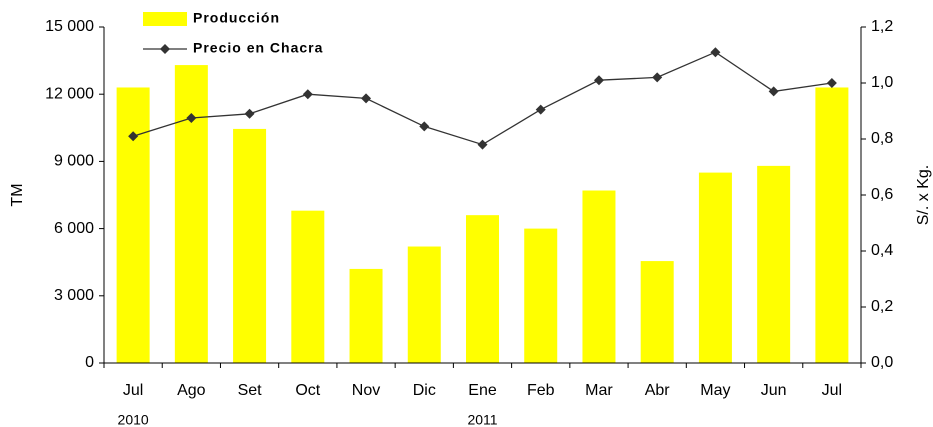 The width and height of the screenshot is (933, 427). What do you see at coordinates (17, 194) in the screenshot?
I see `y-axis-title: TM` at bounding box center [17, 194].